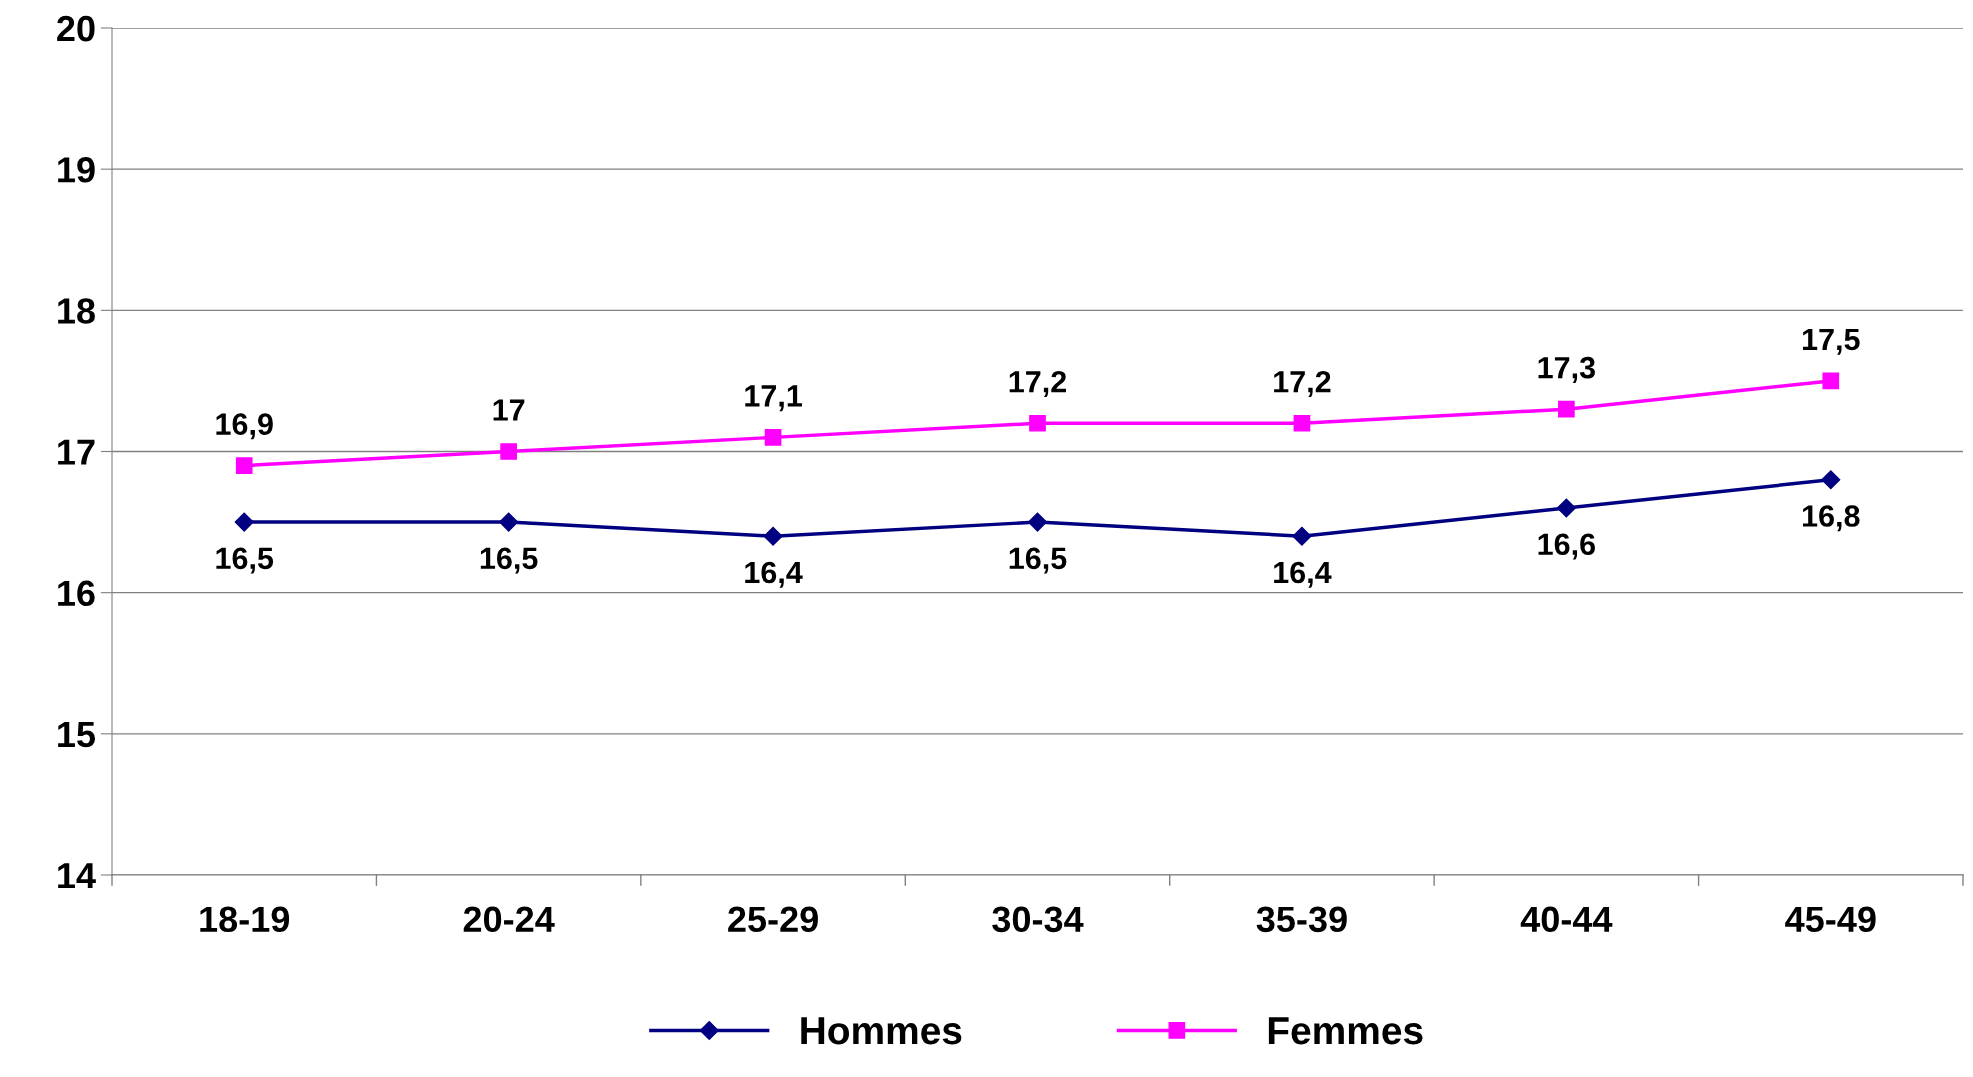 The image size is (1973, 1077). Describe the element at coordinates (1566, 369) in the screenshot. I see `data-label: 17,3` at that location.